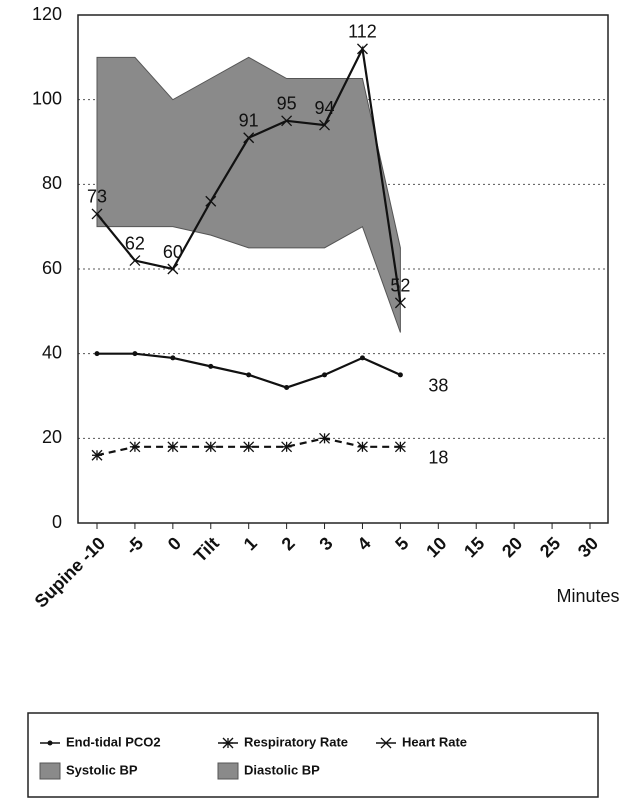 This screenshot has height=804, width=629. What do you see at coordinates (52, 268) in the screenshot?
I see `y-tick-label: 60` at bounding box center [52, 268].